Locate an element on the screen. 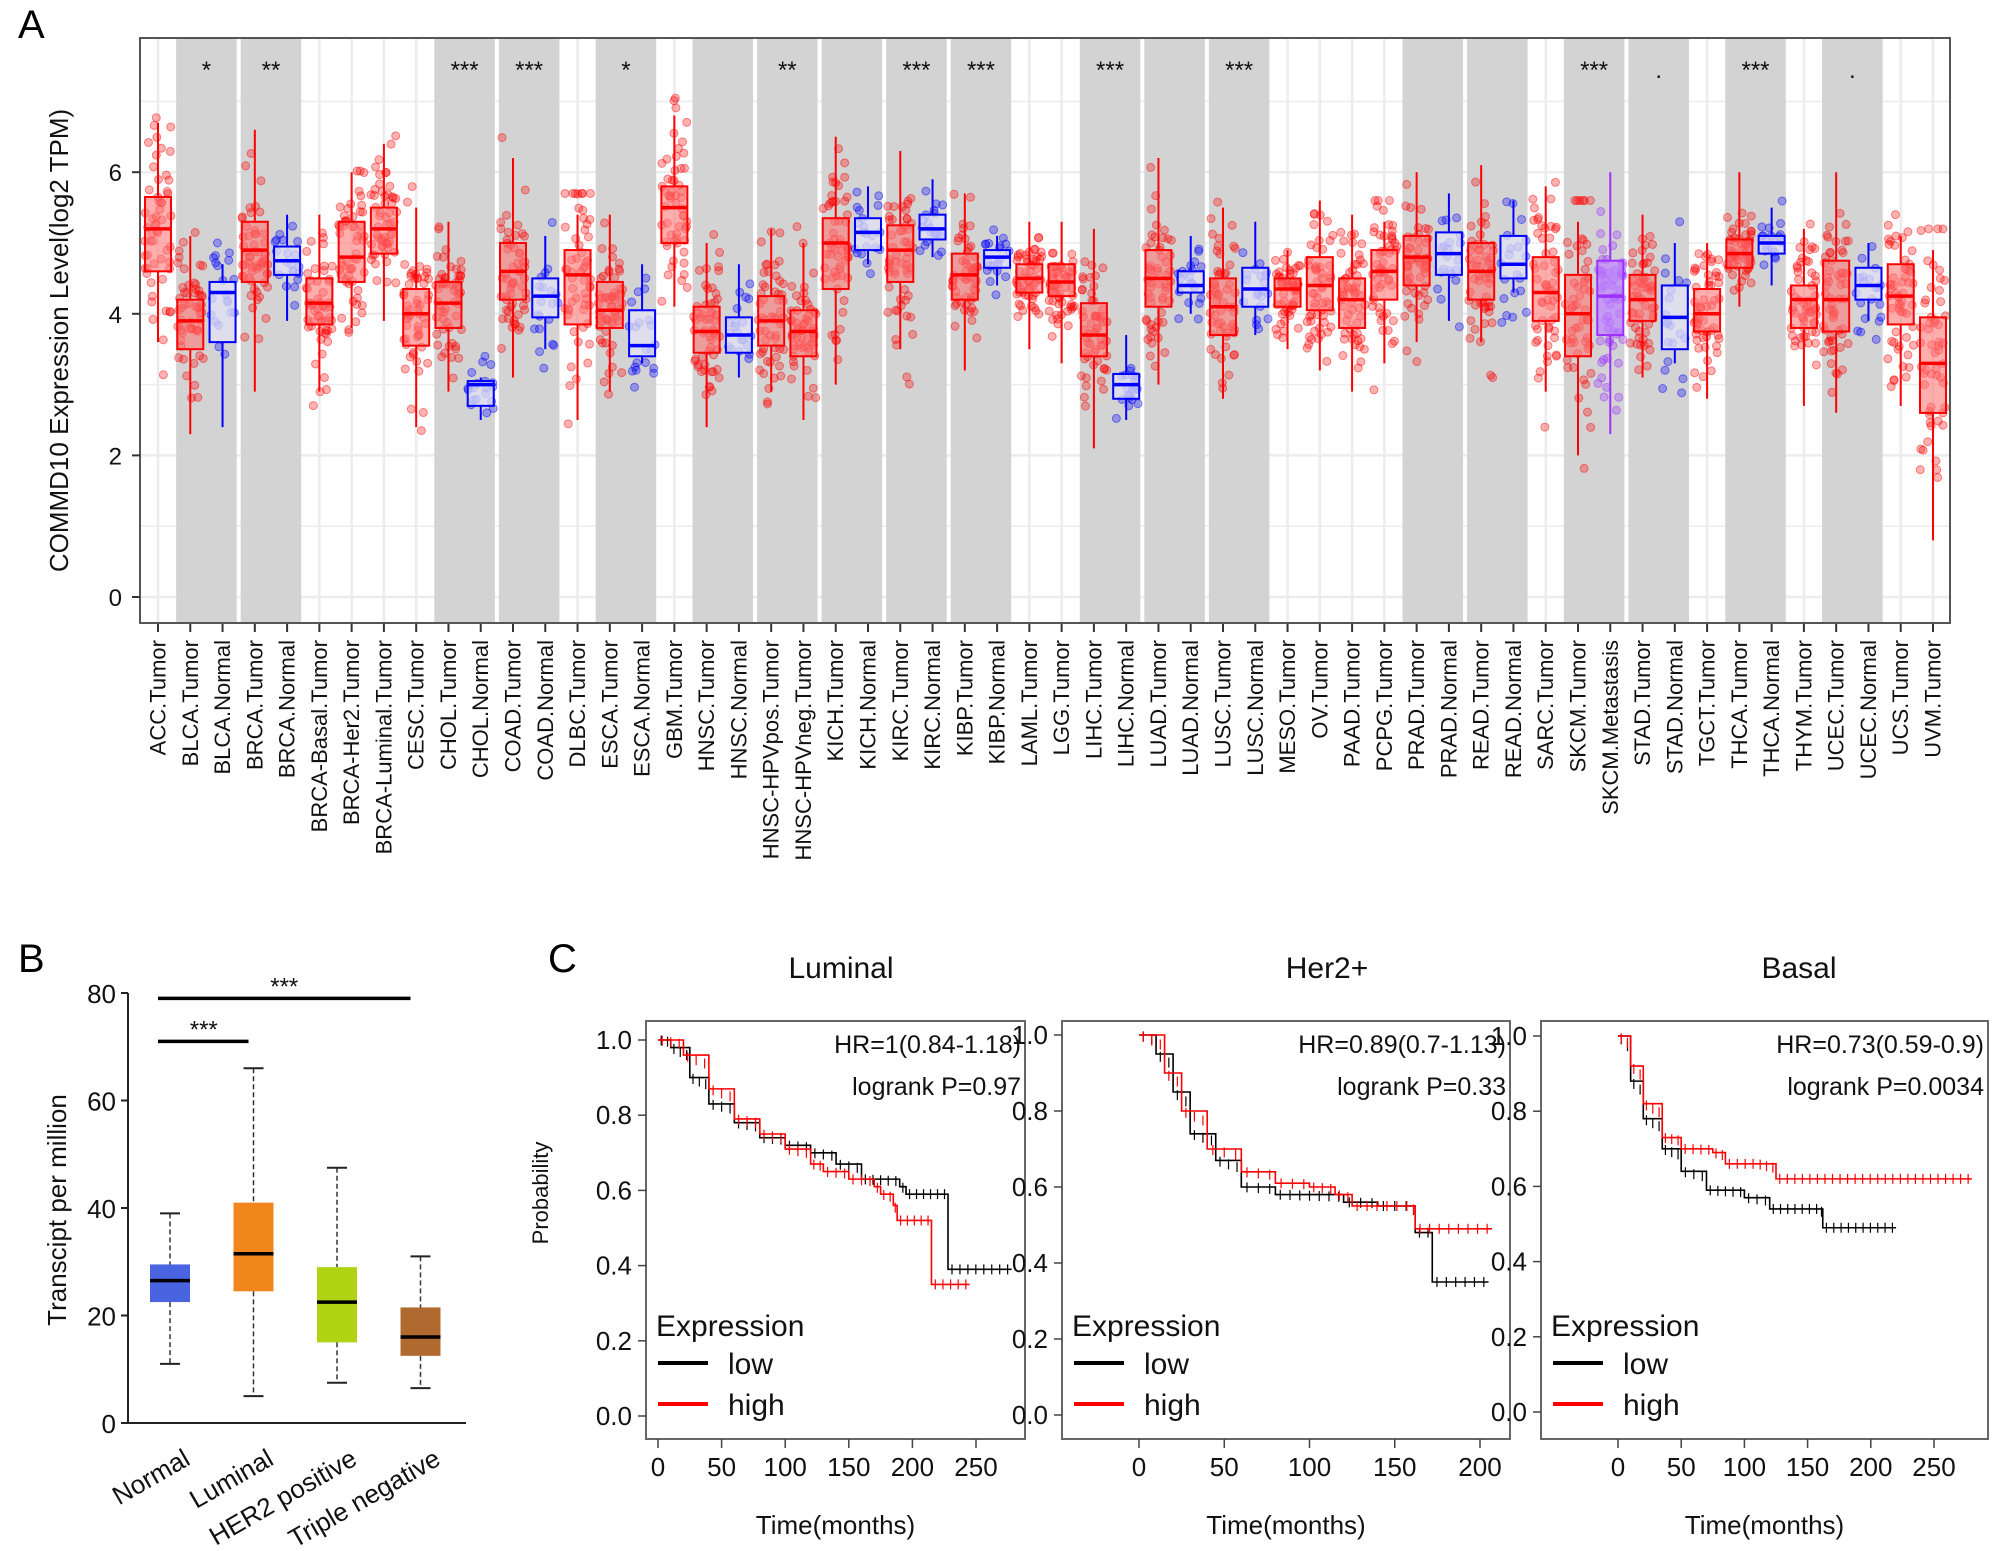  category-label: LAML.Tumor is located at coordinates (1029, 703).